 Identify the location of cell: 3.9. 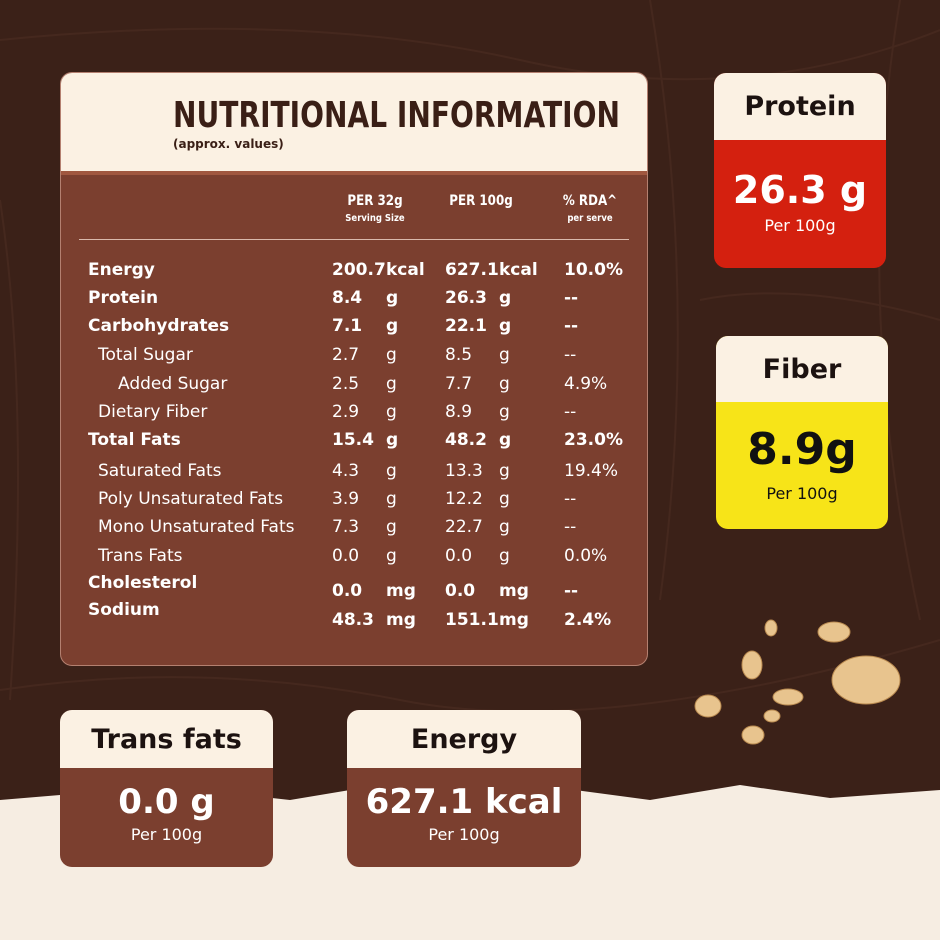
(346, 499).